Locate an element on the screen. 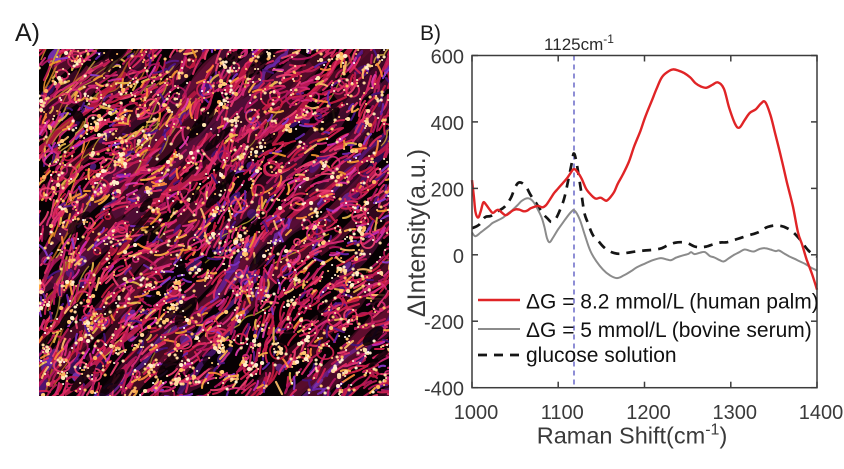 The width and height of the screenshot is (844, 469). svg-text: Raman Shift(cm-1) is located at coordinates (632, 435).